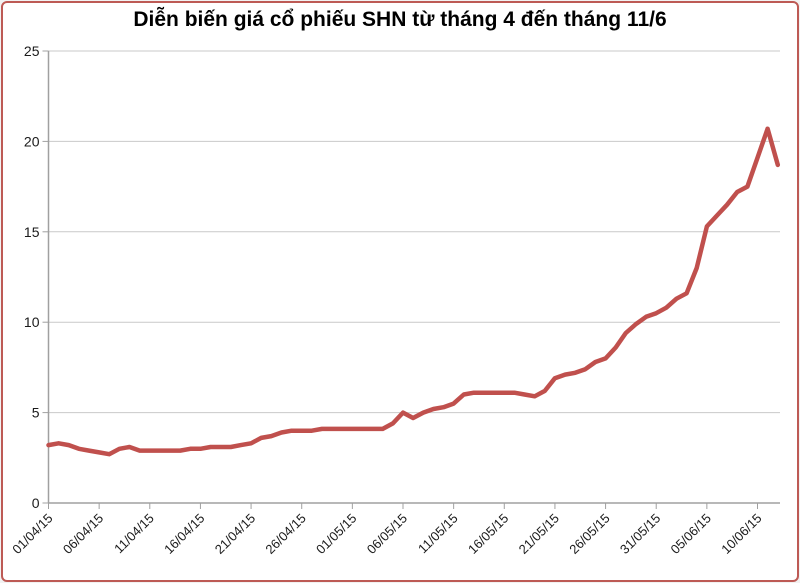 The image size is (800, 583). Describe the element at coordinates (387, 534) in the screenshot. I see `x-axis-label: 06/05/15` at that location.